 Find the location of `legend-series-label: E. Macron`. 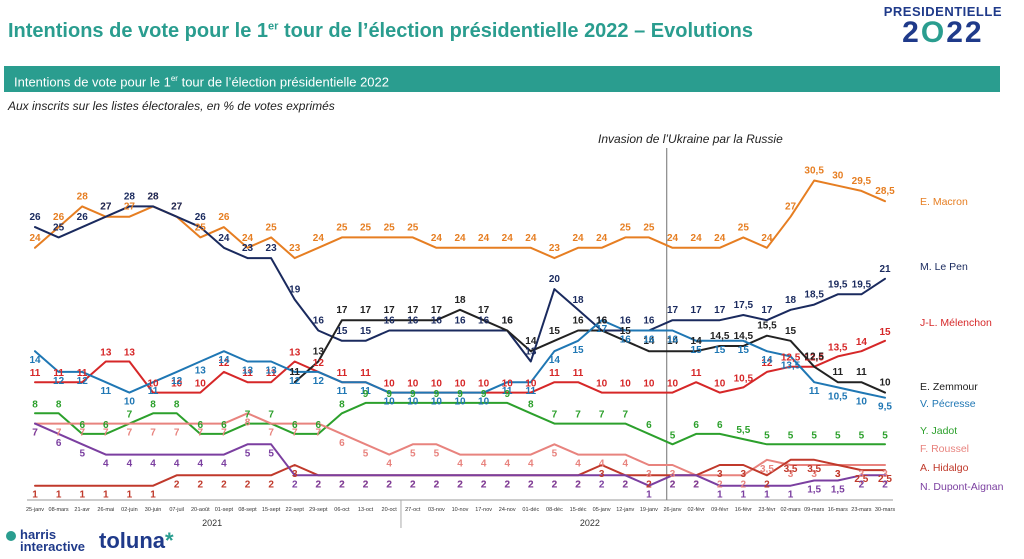

legend-series-label: E. Macron is located at coordinates (944, 202).